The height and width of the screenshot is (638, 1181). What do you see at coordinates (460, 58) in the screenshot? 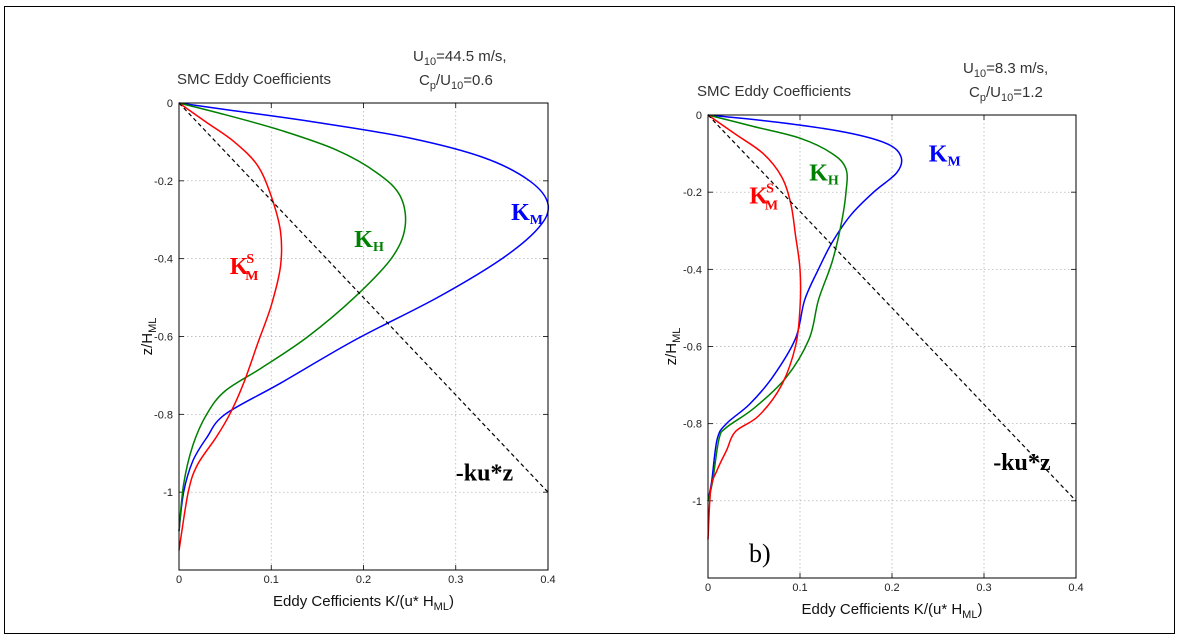
I see `condition-wind-speed: U10=44.5 m/s,` at bounding box center [460, 58].